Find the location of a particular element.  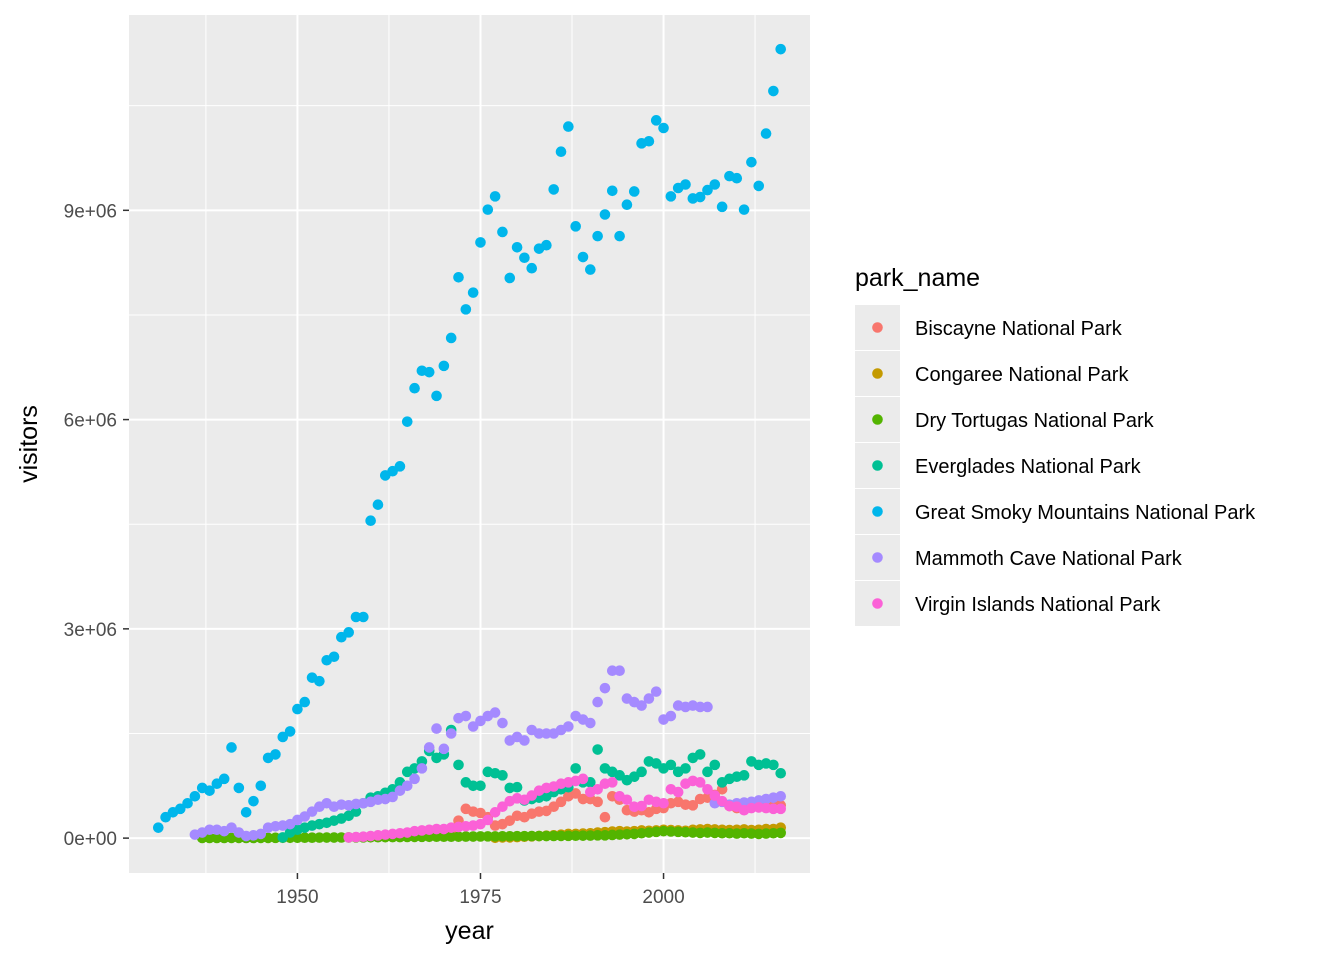

legend-label: Everglades National Park is located at coordinates (1028, 467).